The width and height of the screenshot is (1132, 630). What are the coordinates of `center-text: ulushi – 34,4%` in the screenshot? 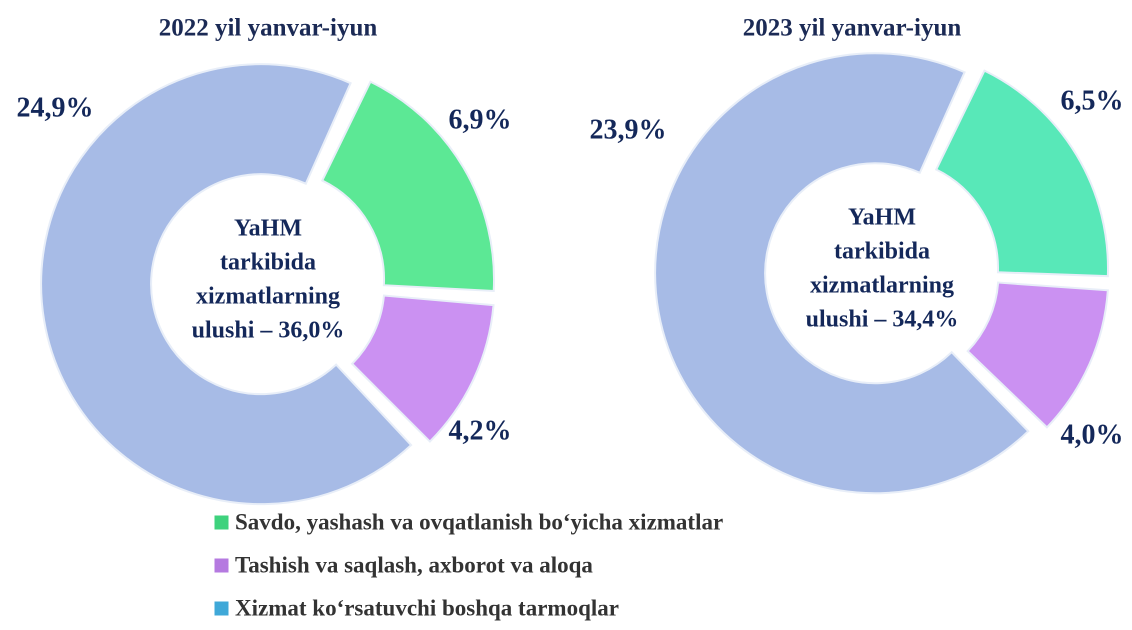 It's located at (882, 320).